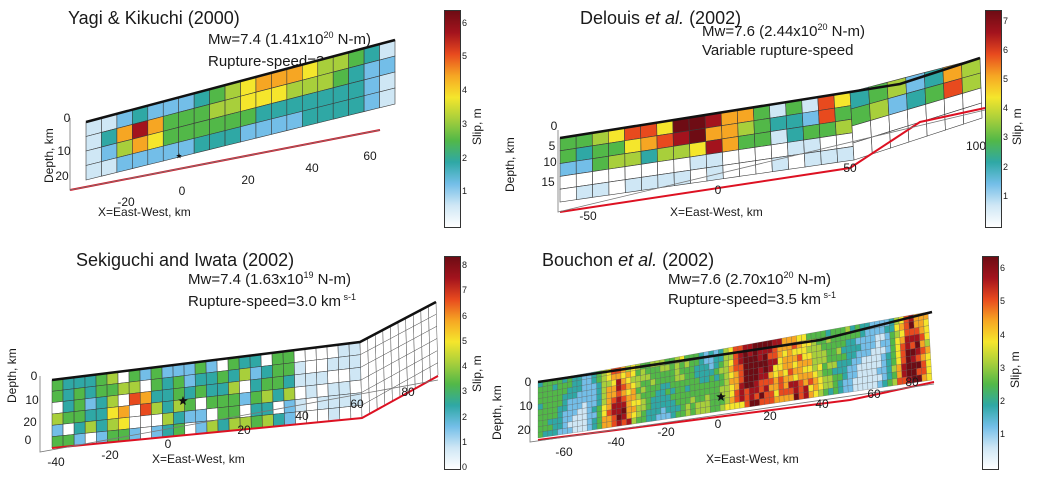 This screenshot has width=1045, height=479. I want to click on colorbar-tick-label: 5, so click(465, 56).